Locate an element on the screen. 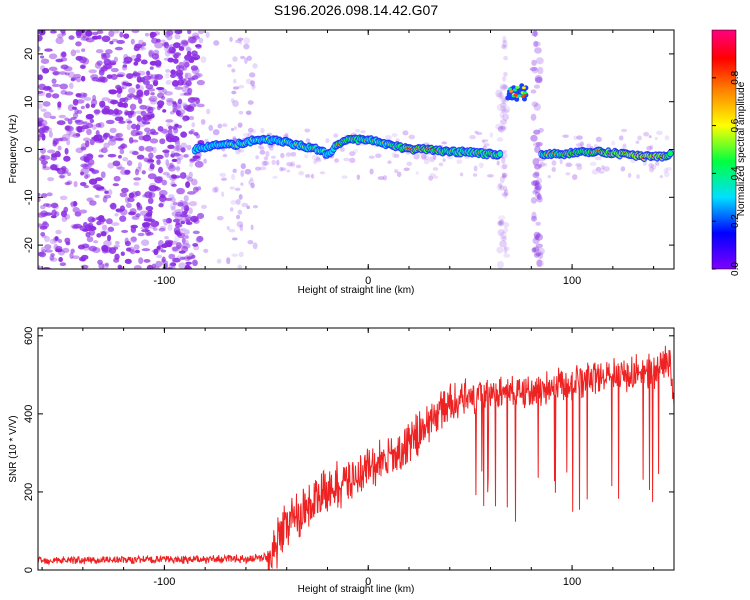 This screenshot has height=600, width=750. snr-ylabel: SNR (10 * V/V) is located at coordinates (13, 448).